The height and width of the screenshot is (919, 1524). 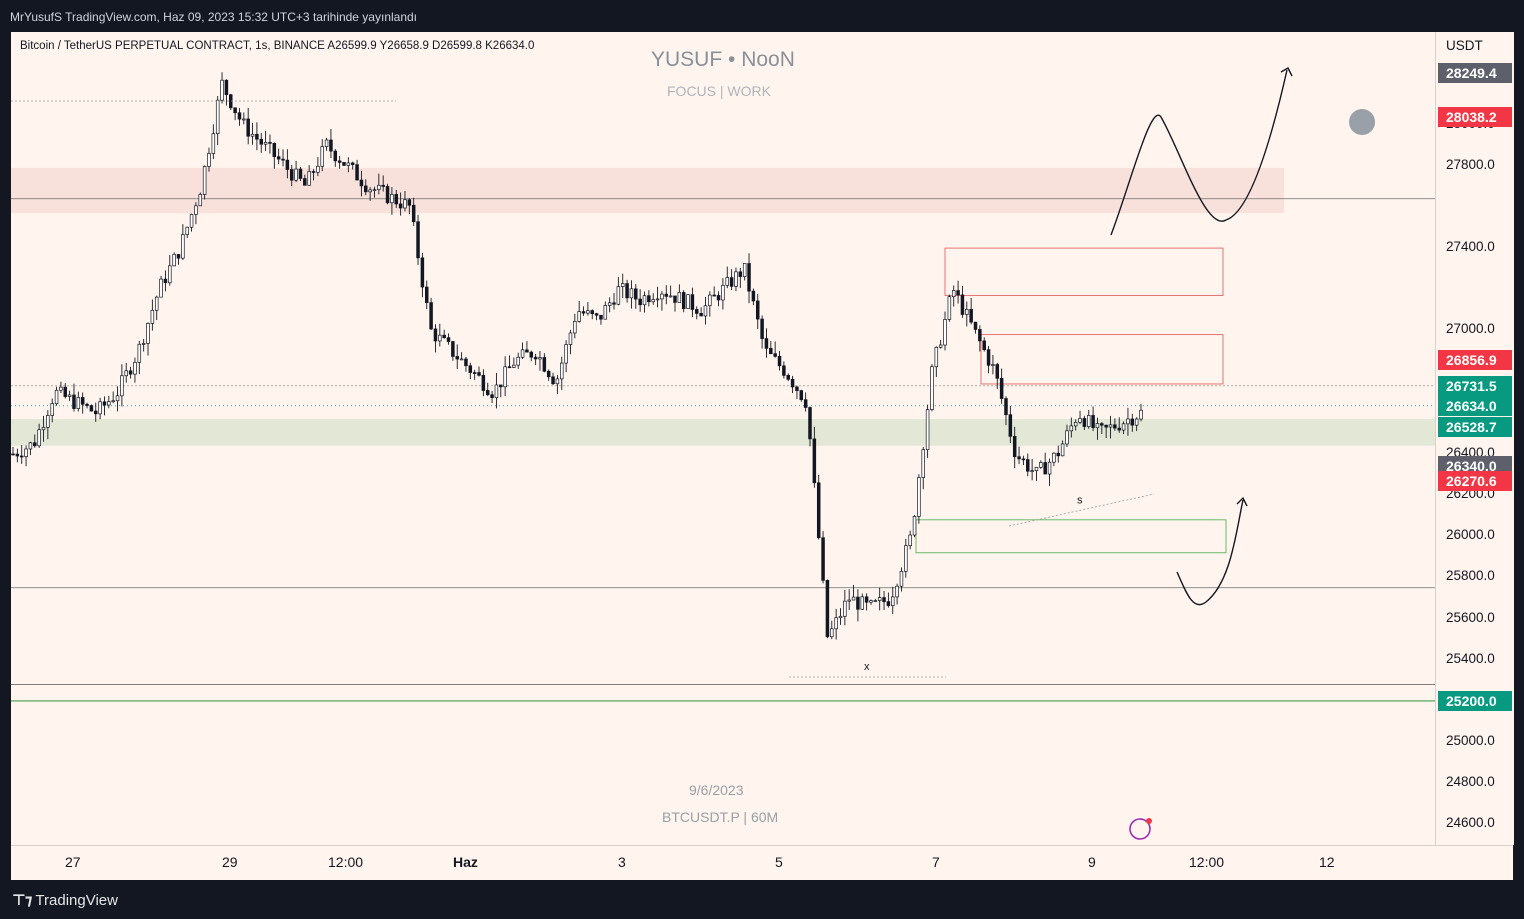 I want to click on arrow-head, so click(x=1286, y=72).